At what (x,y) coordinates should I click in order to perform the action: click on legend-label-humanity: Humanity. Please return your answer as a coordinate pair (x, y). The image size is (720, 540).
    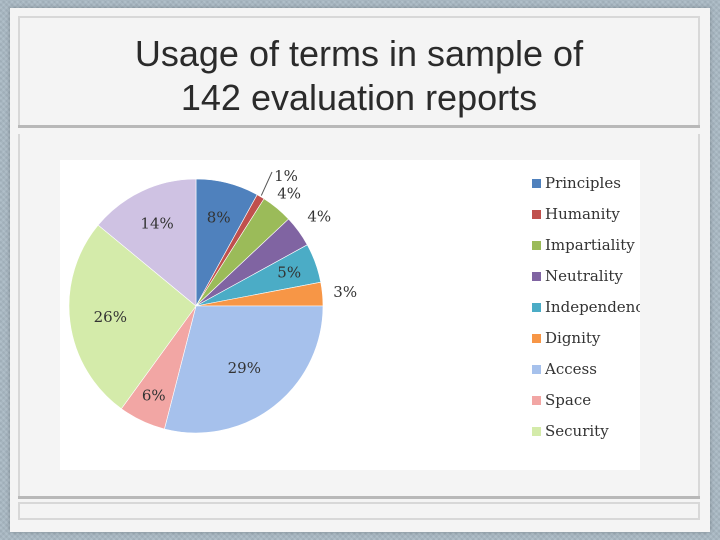
    Looking at the image, I should click on (582, 214).